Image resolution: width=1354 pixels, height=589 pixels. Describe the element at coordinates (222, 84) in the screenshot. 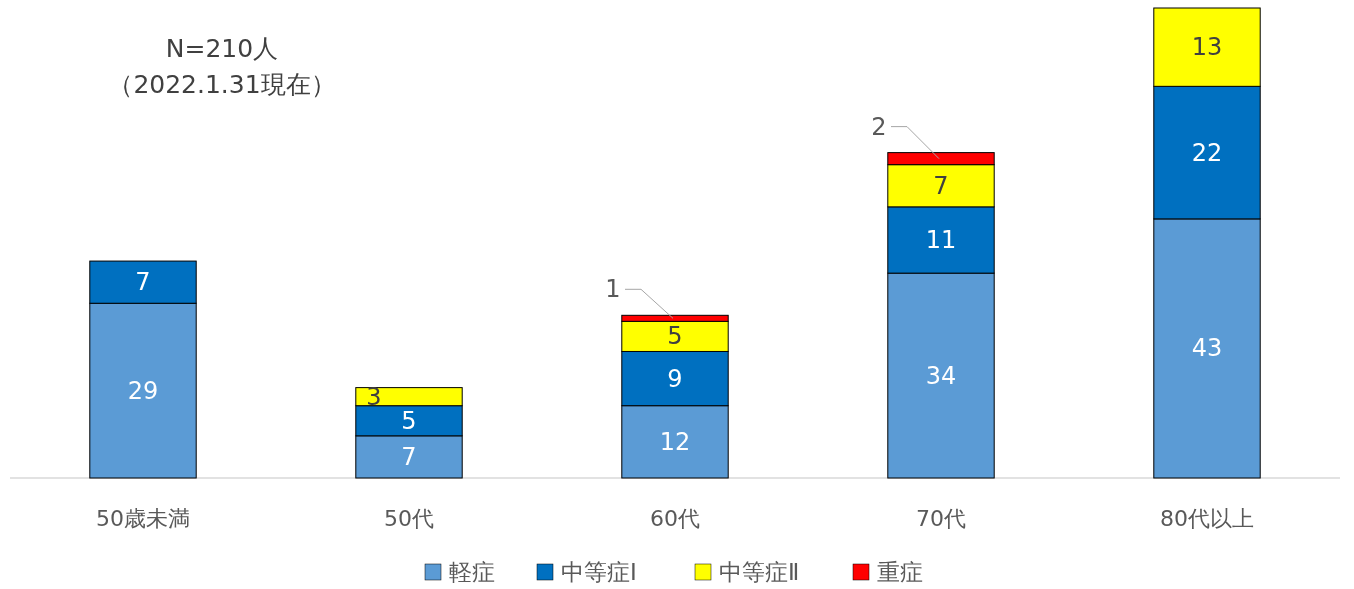

I see `annotation: （2022.1.31現在）` at that location.